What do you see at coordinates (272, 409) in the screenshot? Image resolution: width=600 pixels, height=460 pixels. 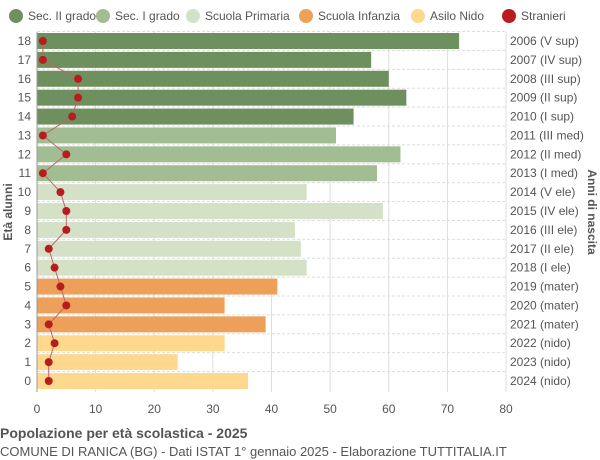 I see `x-tick-label: 40` at bounding box center [272, 409].